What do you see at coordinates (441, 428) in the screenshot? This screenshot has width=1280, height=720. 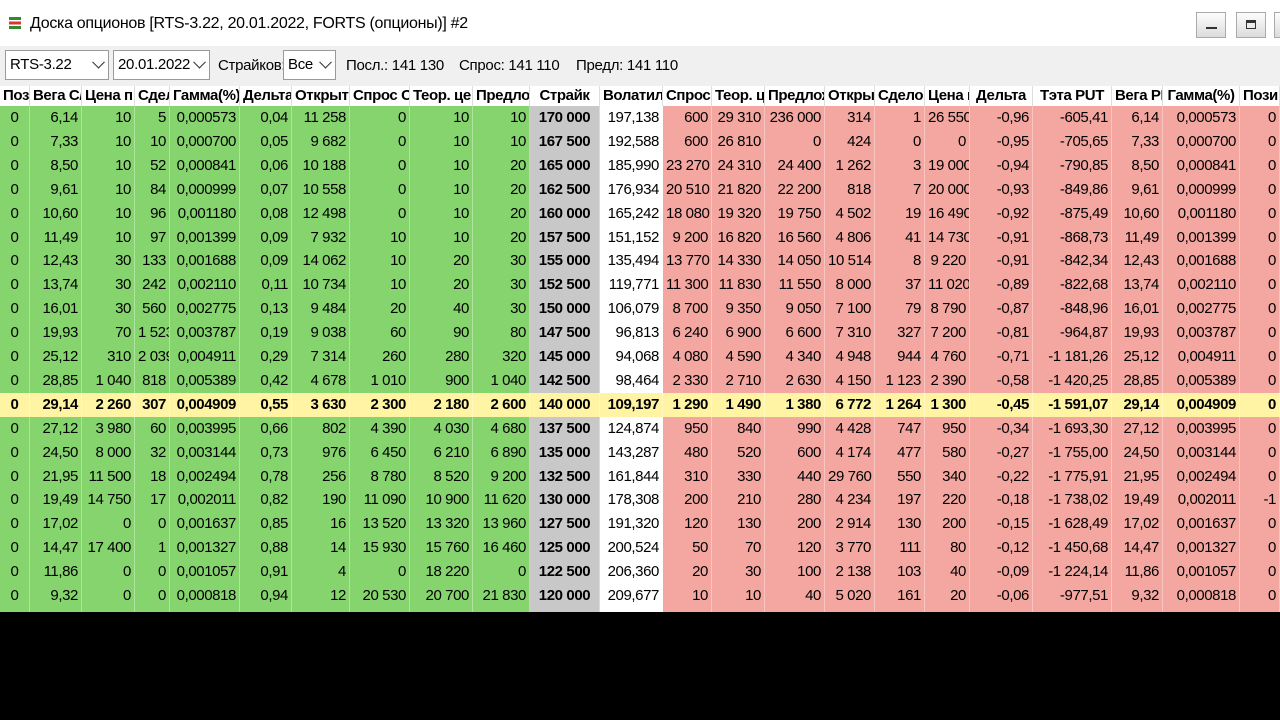 I see `cell: 4 030` at bounding box center [441, 428].